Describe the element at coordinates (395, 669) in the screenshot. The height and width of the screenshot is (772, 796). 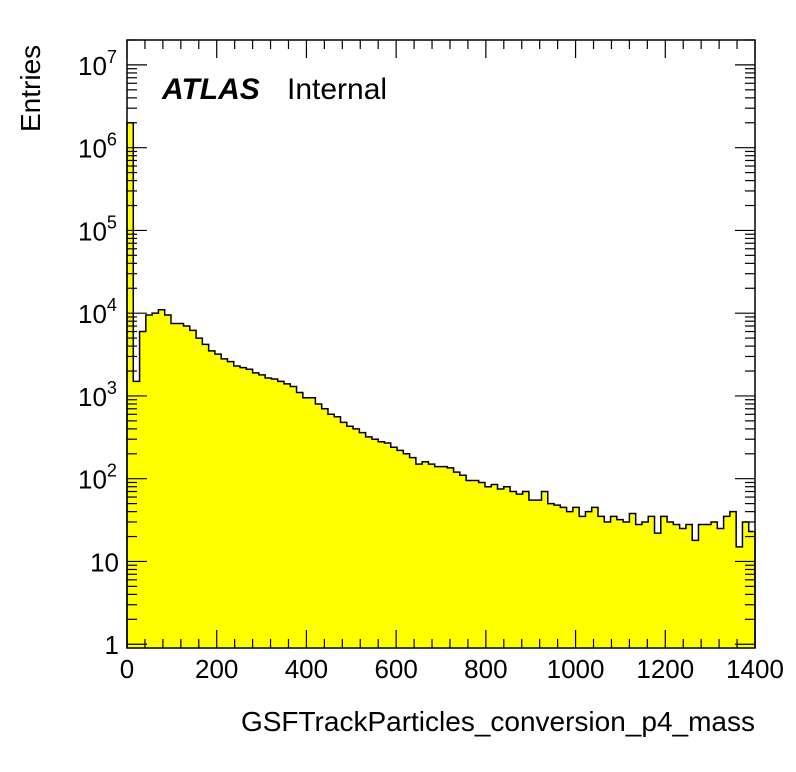
I see `x-tick-label: 600` at that location.